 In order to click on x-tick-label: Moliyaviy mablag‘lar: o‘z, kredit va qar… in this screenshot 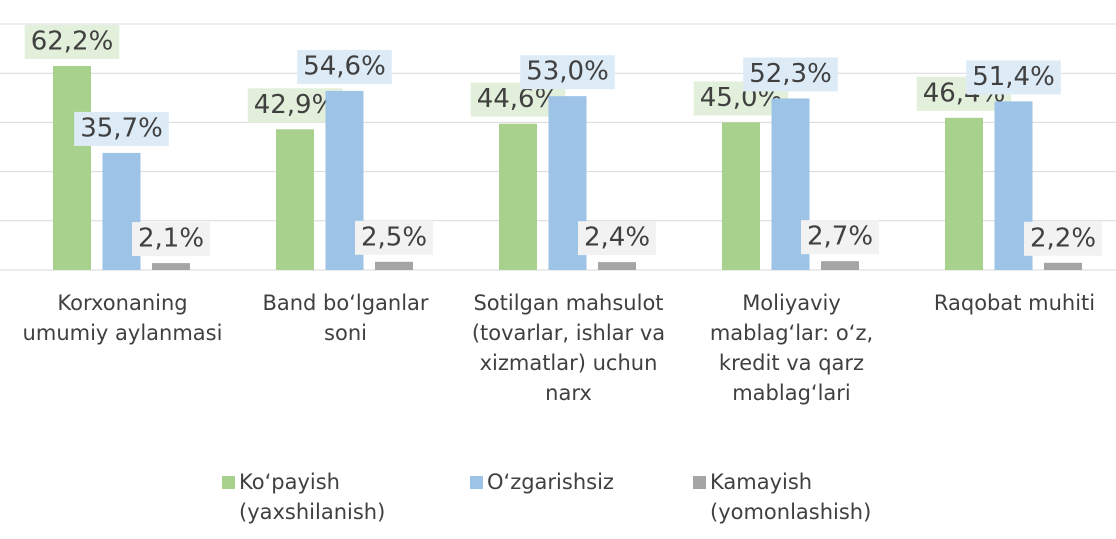, I will do `click(791, 348)`.